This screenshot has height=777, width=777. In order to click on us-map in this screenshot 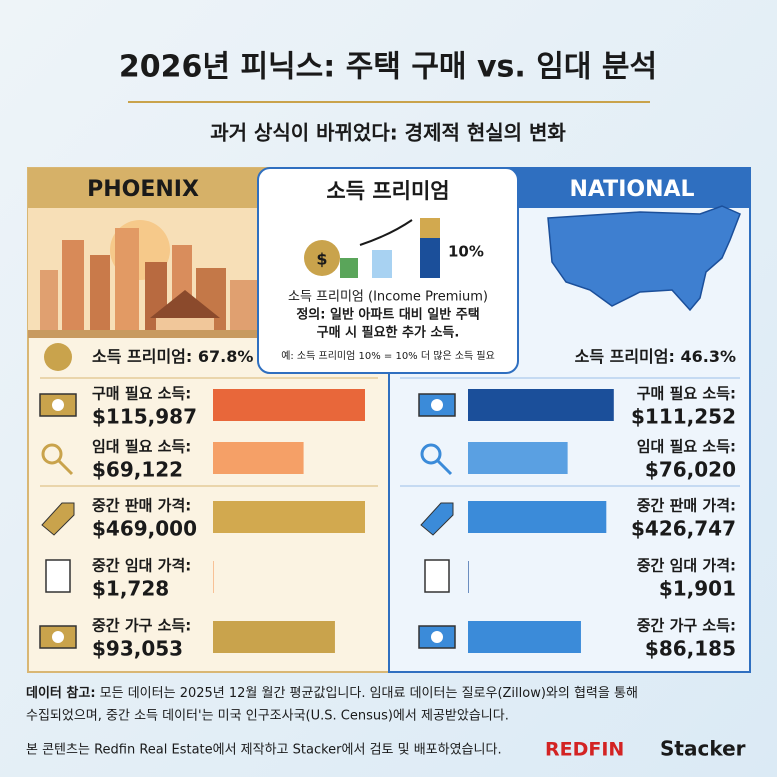, I will do `click(644, 258)`.